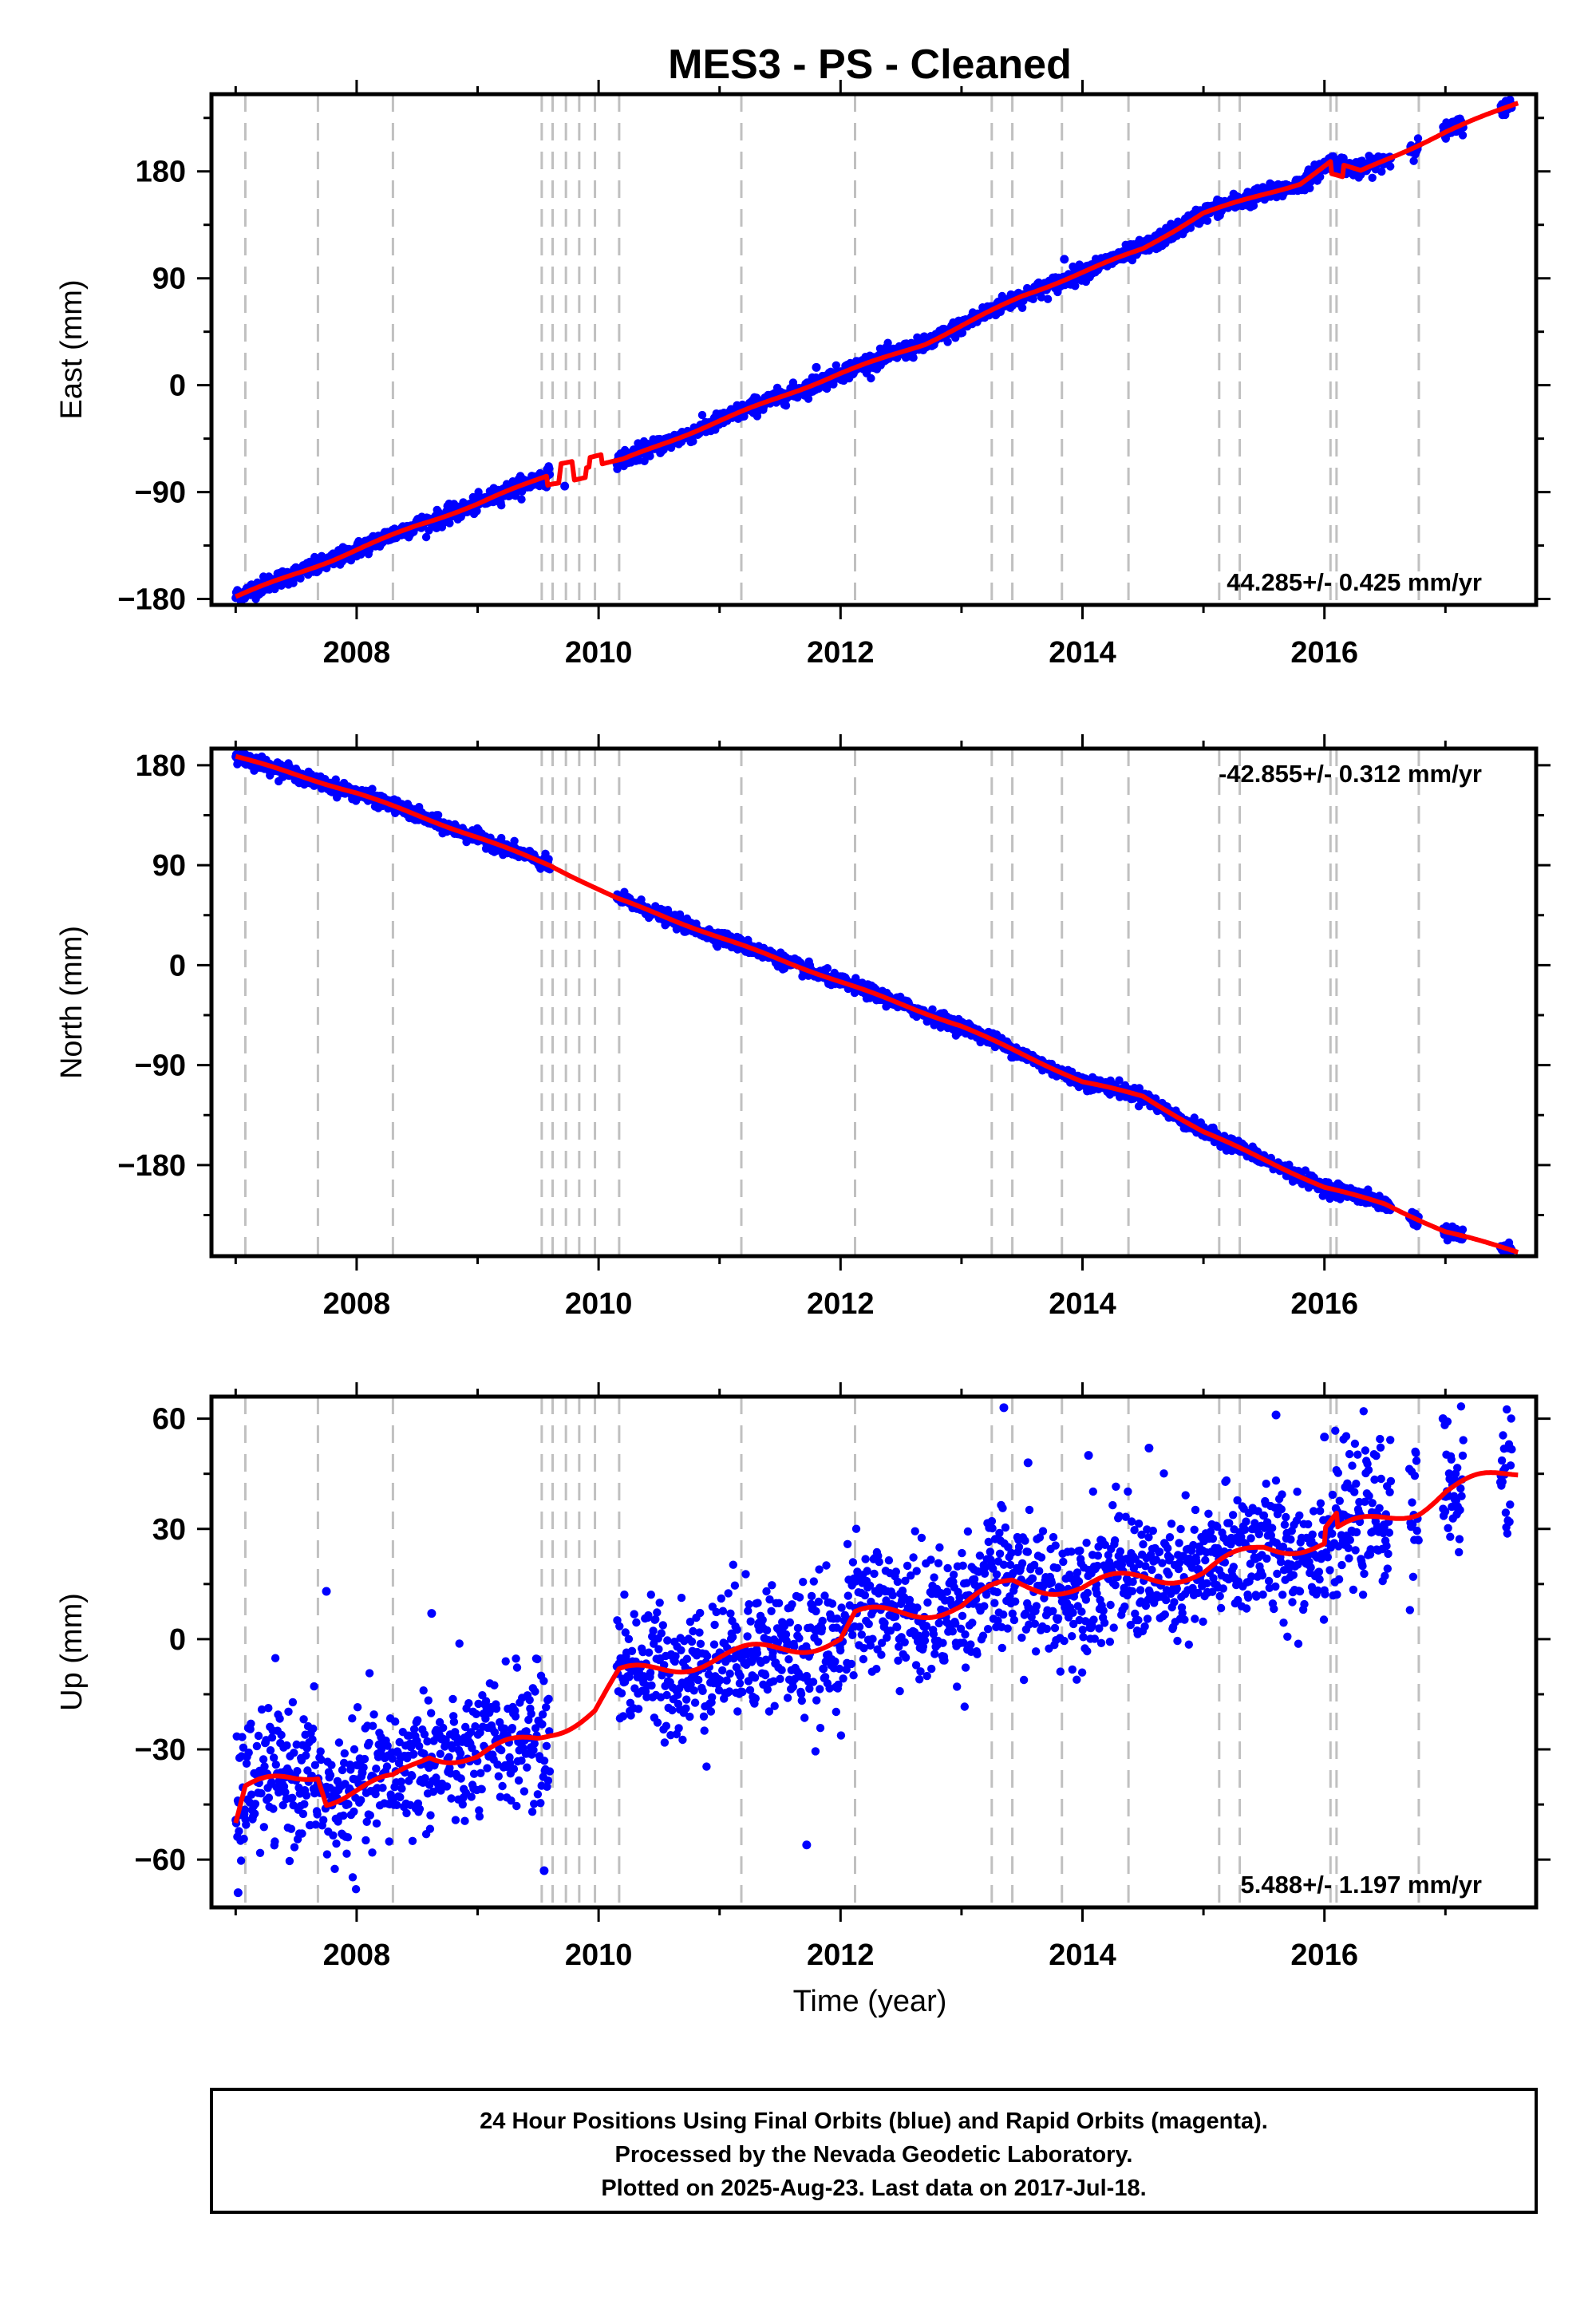  I want to click on figure-title: MES3 - PS - Cleaned, so click(870, 64).